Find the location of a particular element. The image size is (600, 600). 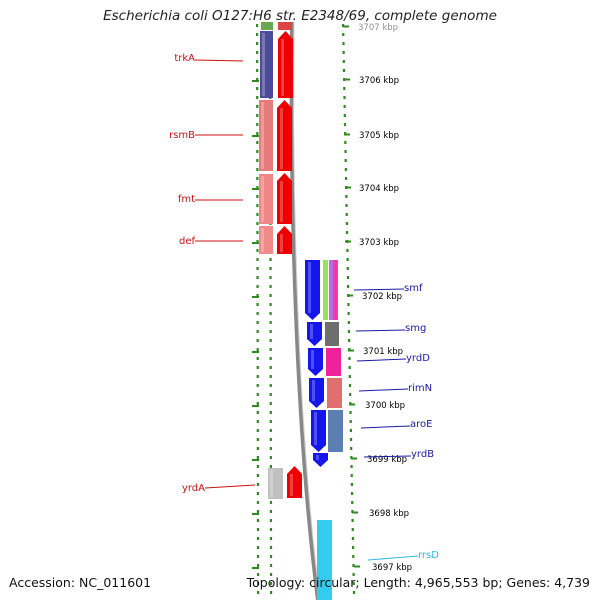

rsmB-block is located at coordinates (266, 135).